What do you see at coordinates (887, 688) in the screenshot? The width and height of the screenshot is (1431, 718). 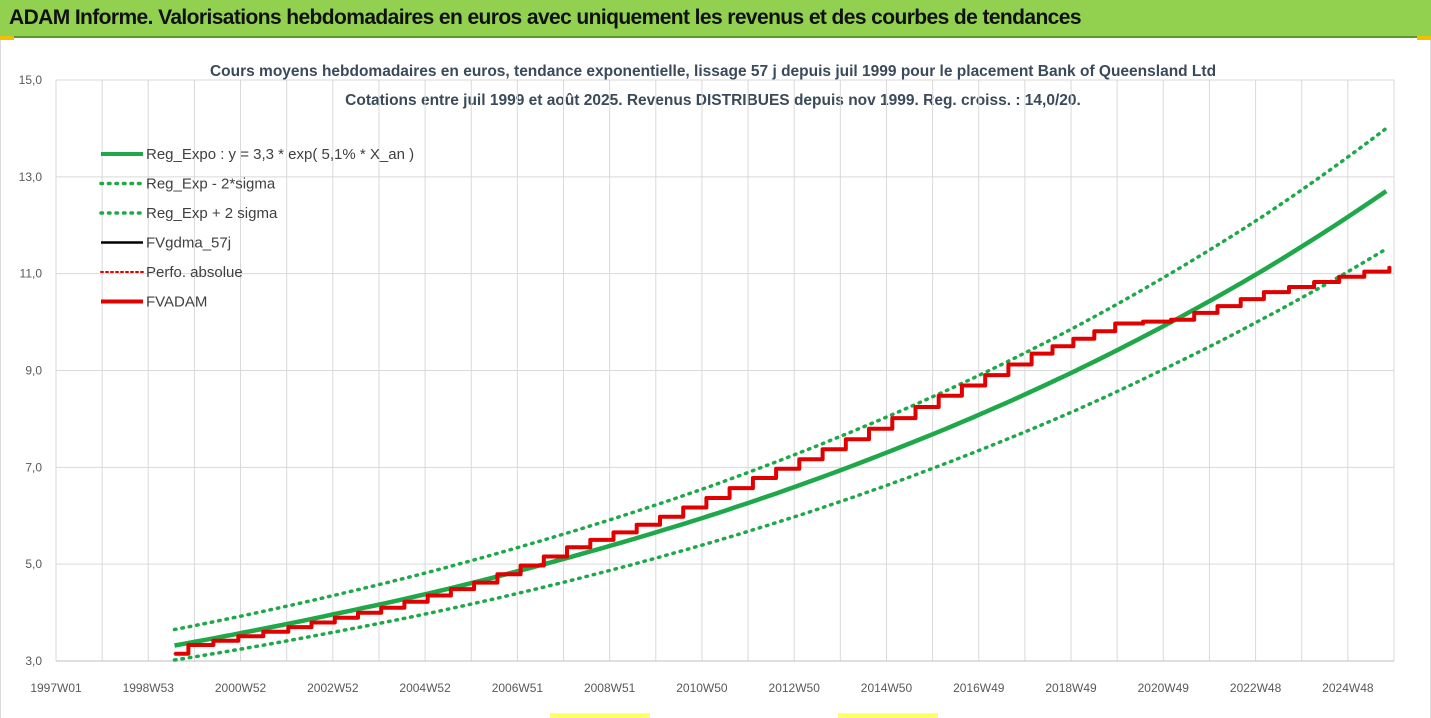 I see `x-tick-label: 2014W50` at bounding box center [887, 688].